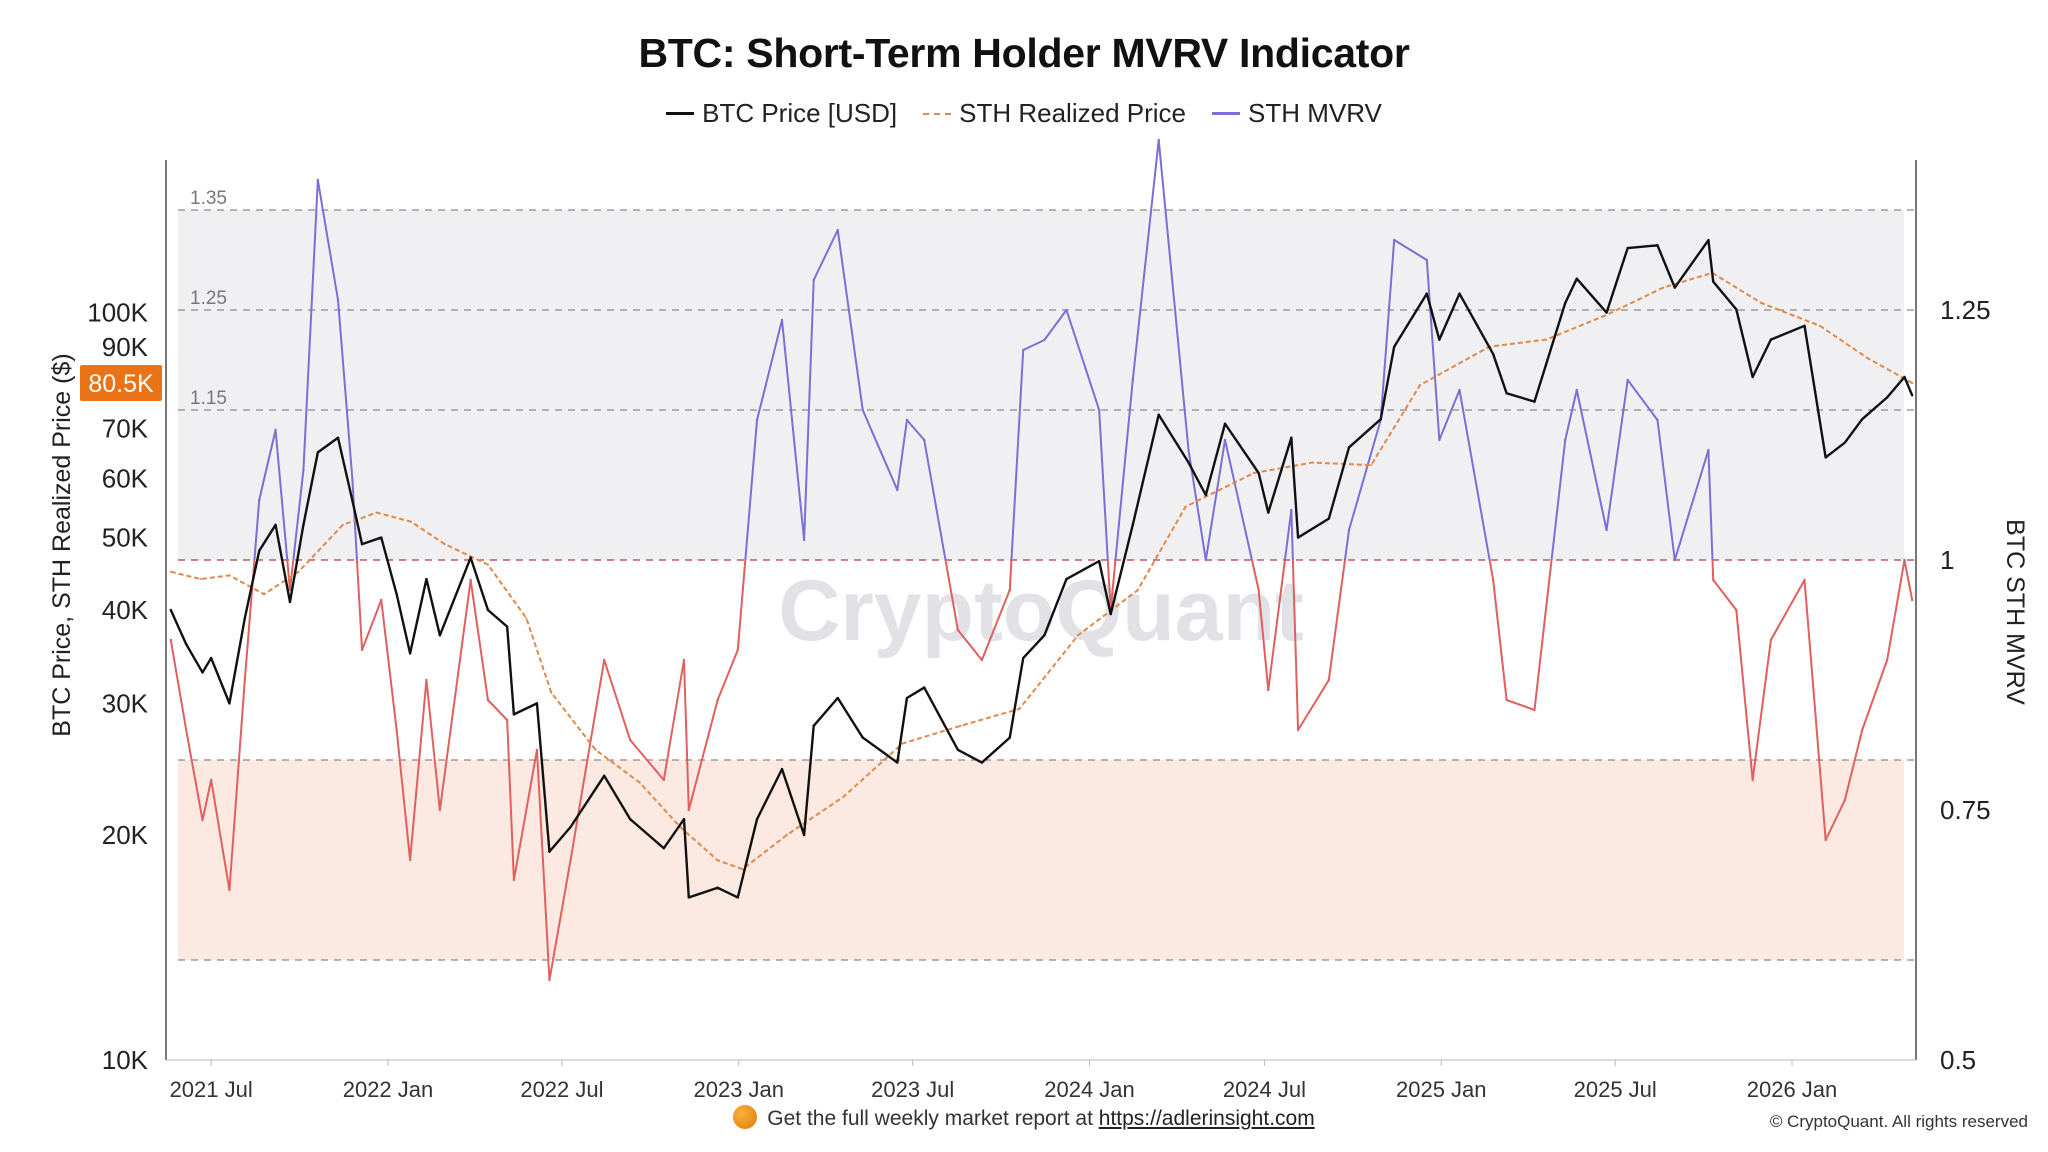  What do you see at coordinates (1054, 113) in the screenshot?
I see `legend-item-sth-realized-price: STH Realized Price` at bounding box center [1054, 113].